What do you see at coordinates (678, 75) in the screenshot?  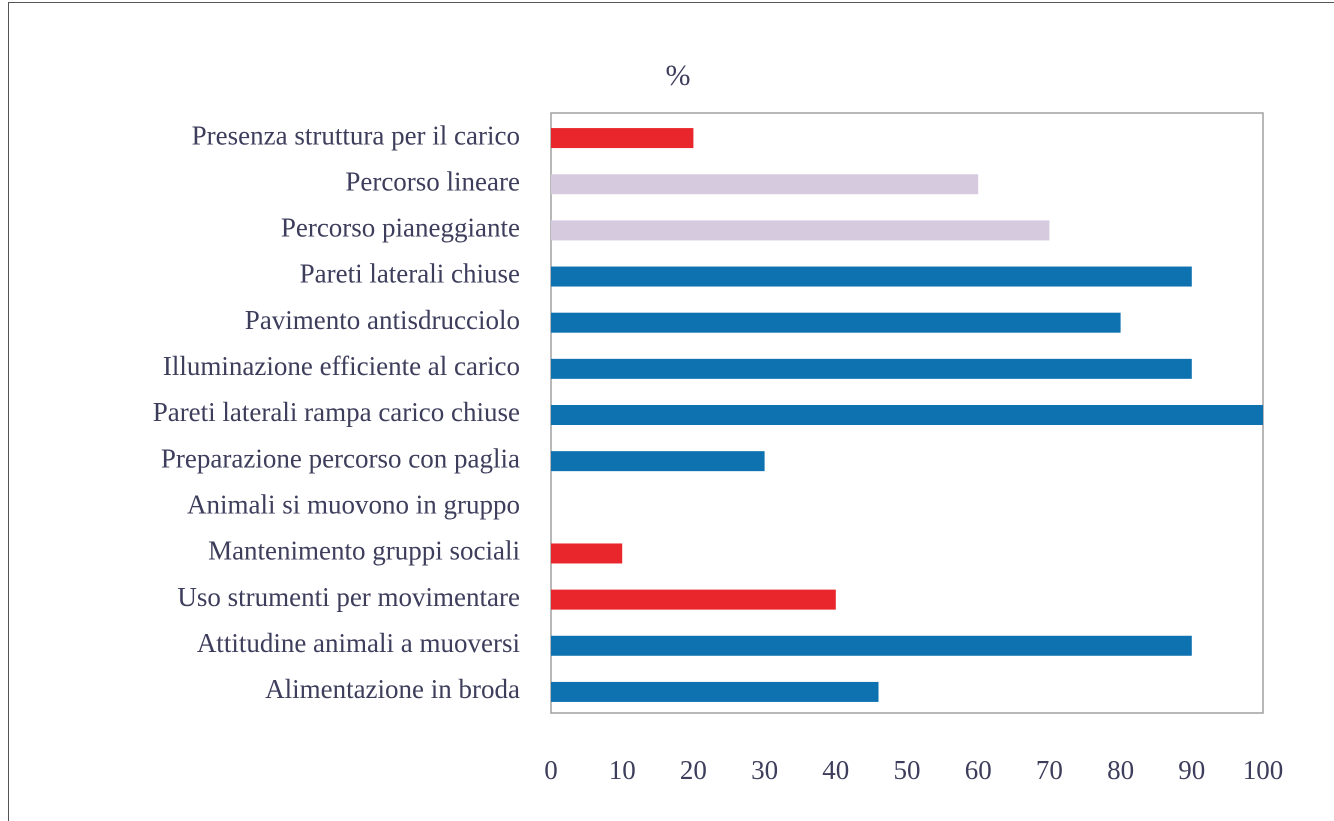 I see `axis-title: %` at bounding box center [678, 75].